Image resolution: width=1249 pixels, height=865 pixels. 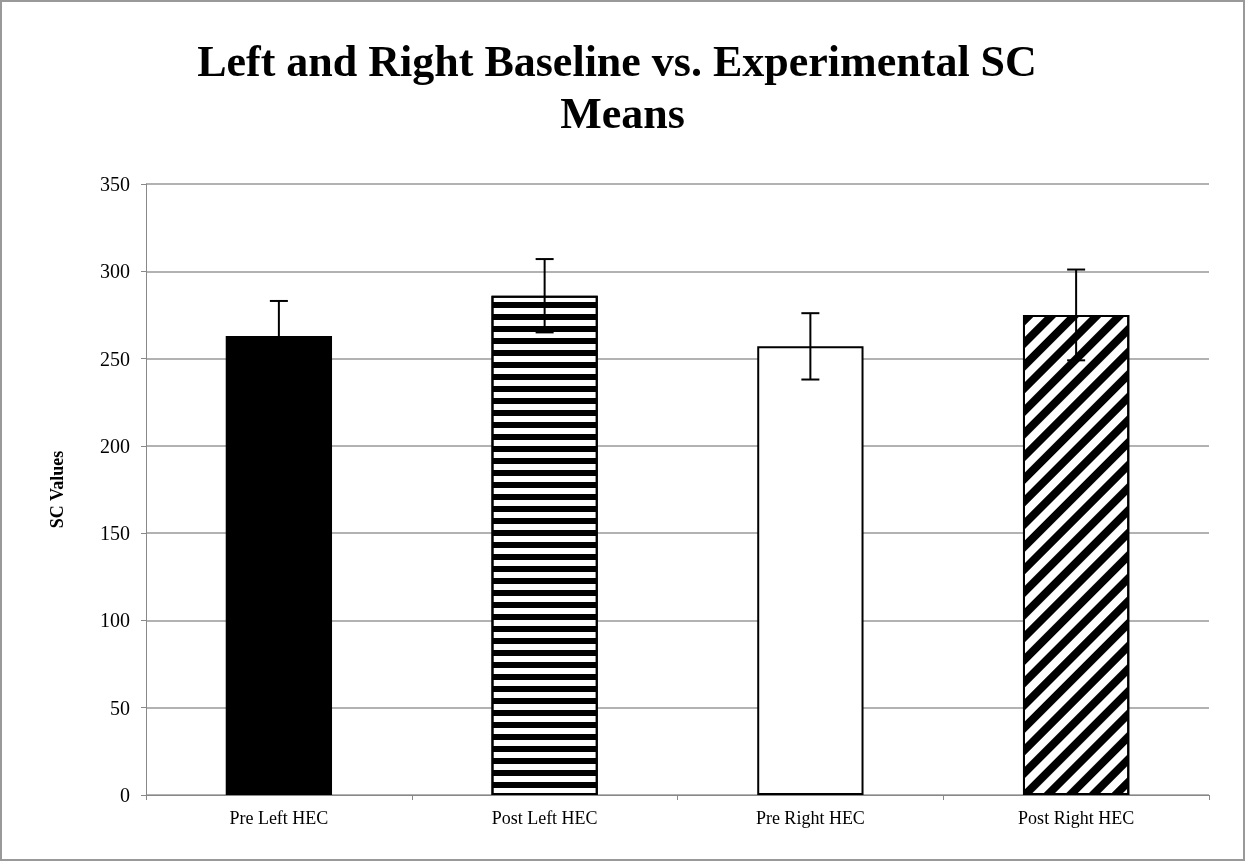 I want to click on y-tick-label: 250, so click(x=115, y=358).